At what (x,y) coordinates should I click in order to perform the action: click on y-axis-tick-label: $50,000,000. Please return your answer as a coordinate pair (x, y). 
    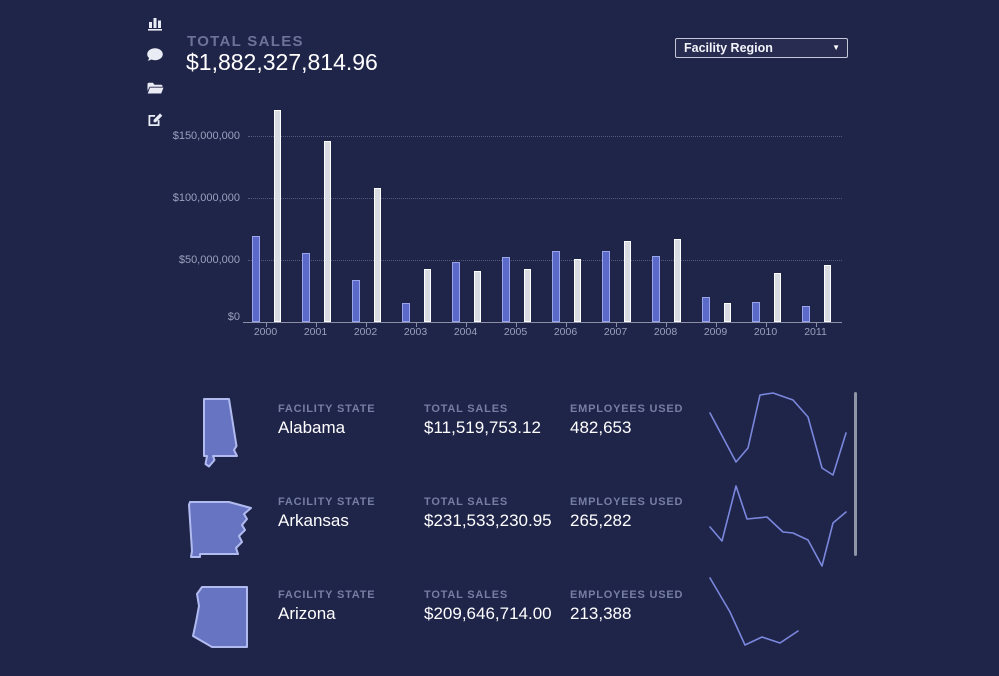
    Looking at the image, I should click on (209, 260).